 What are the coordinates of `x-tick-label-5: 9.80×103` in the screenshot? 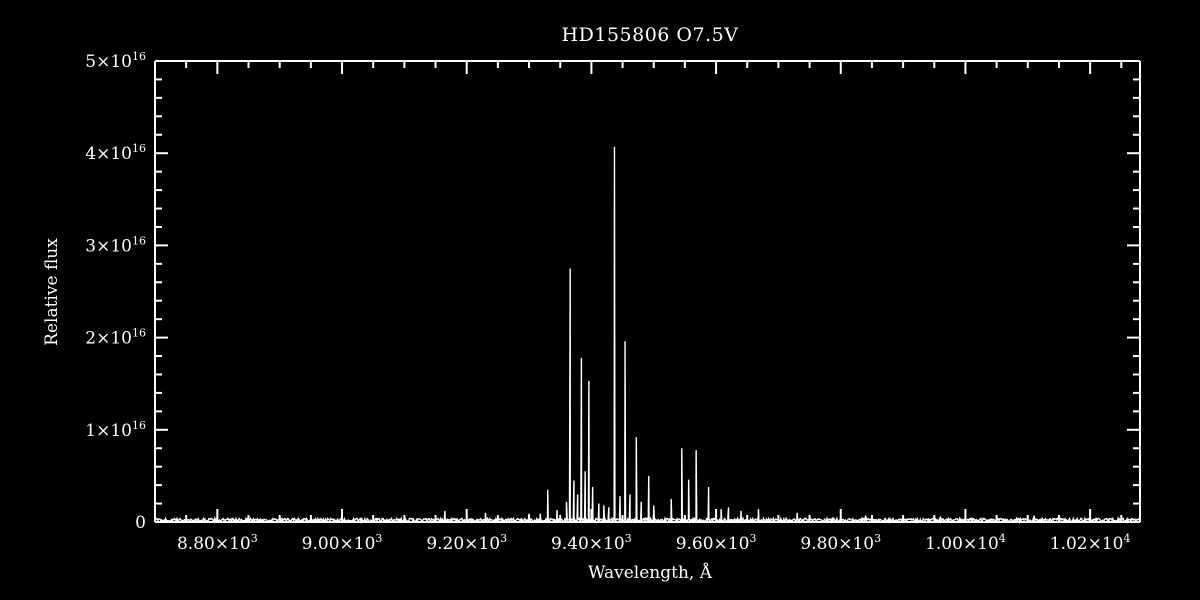 It's located at (840, 543).